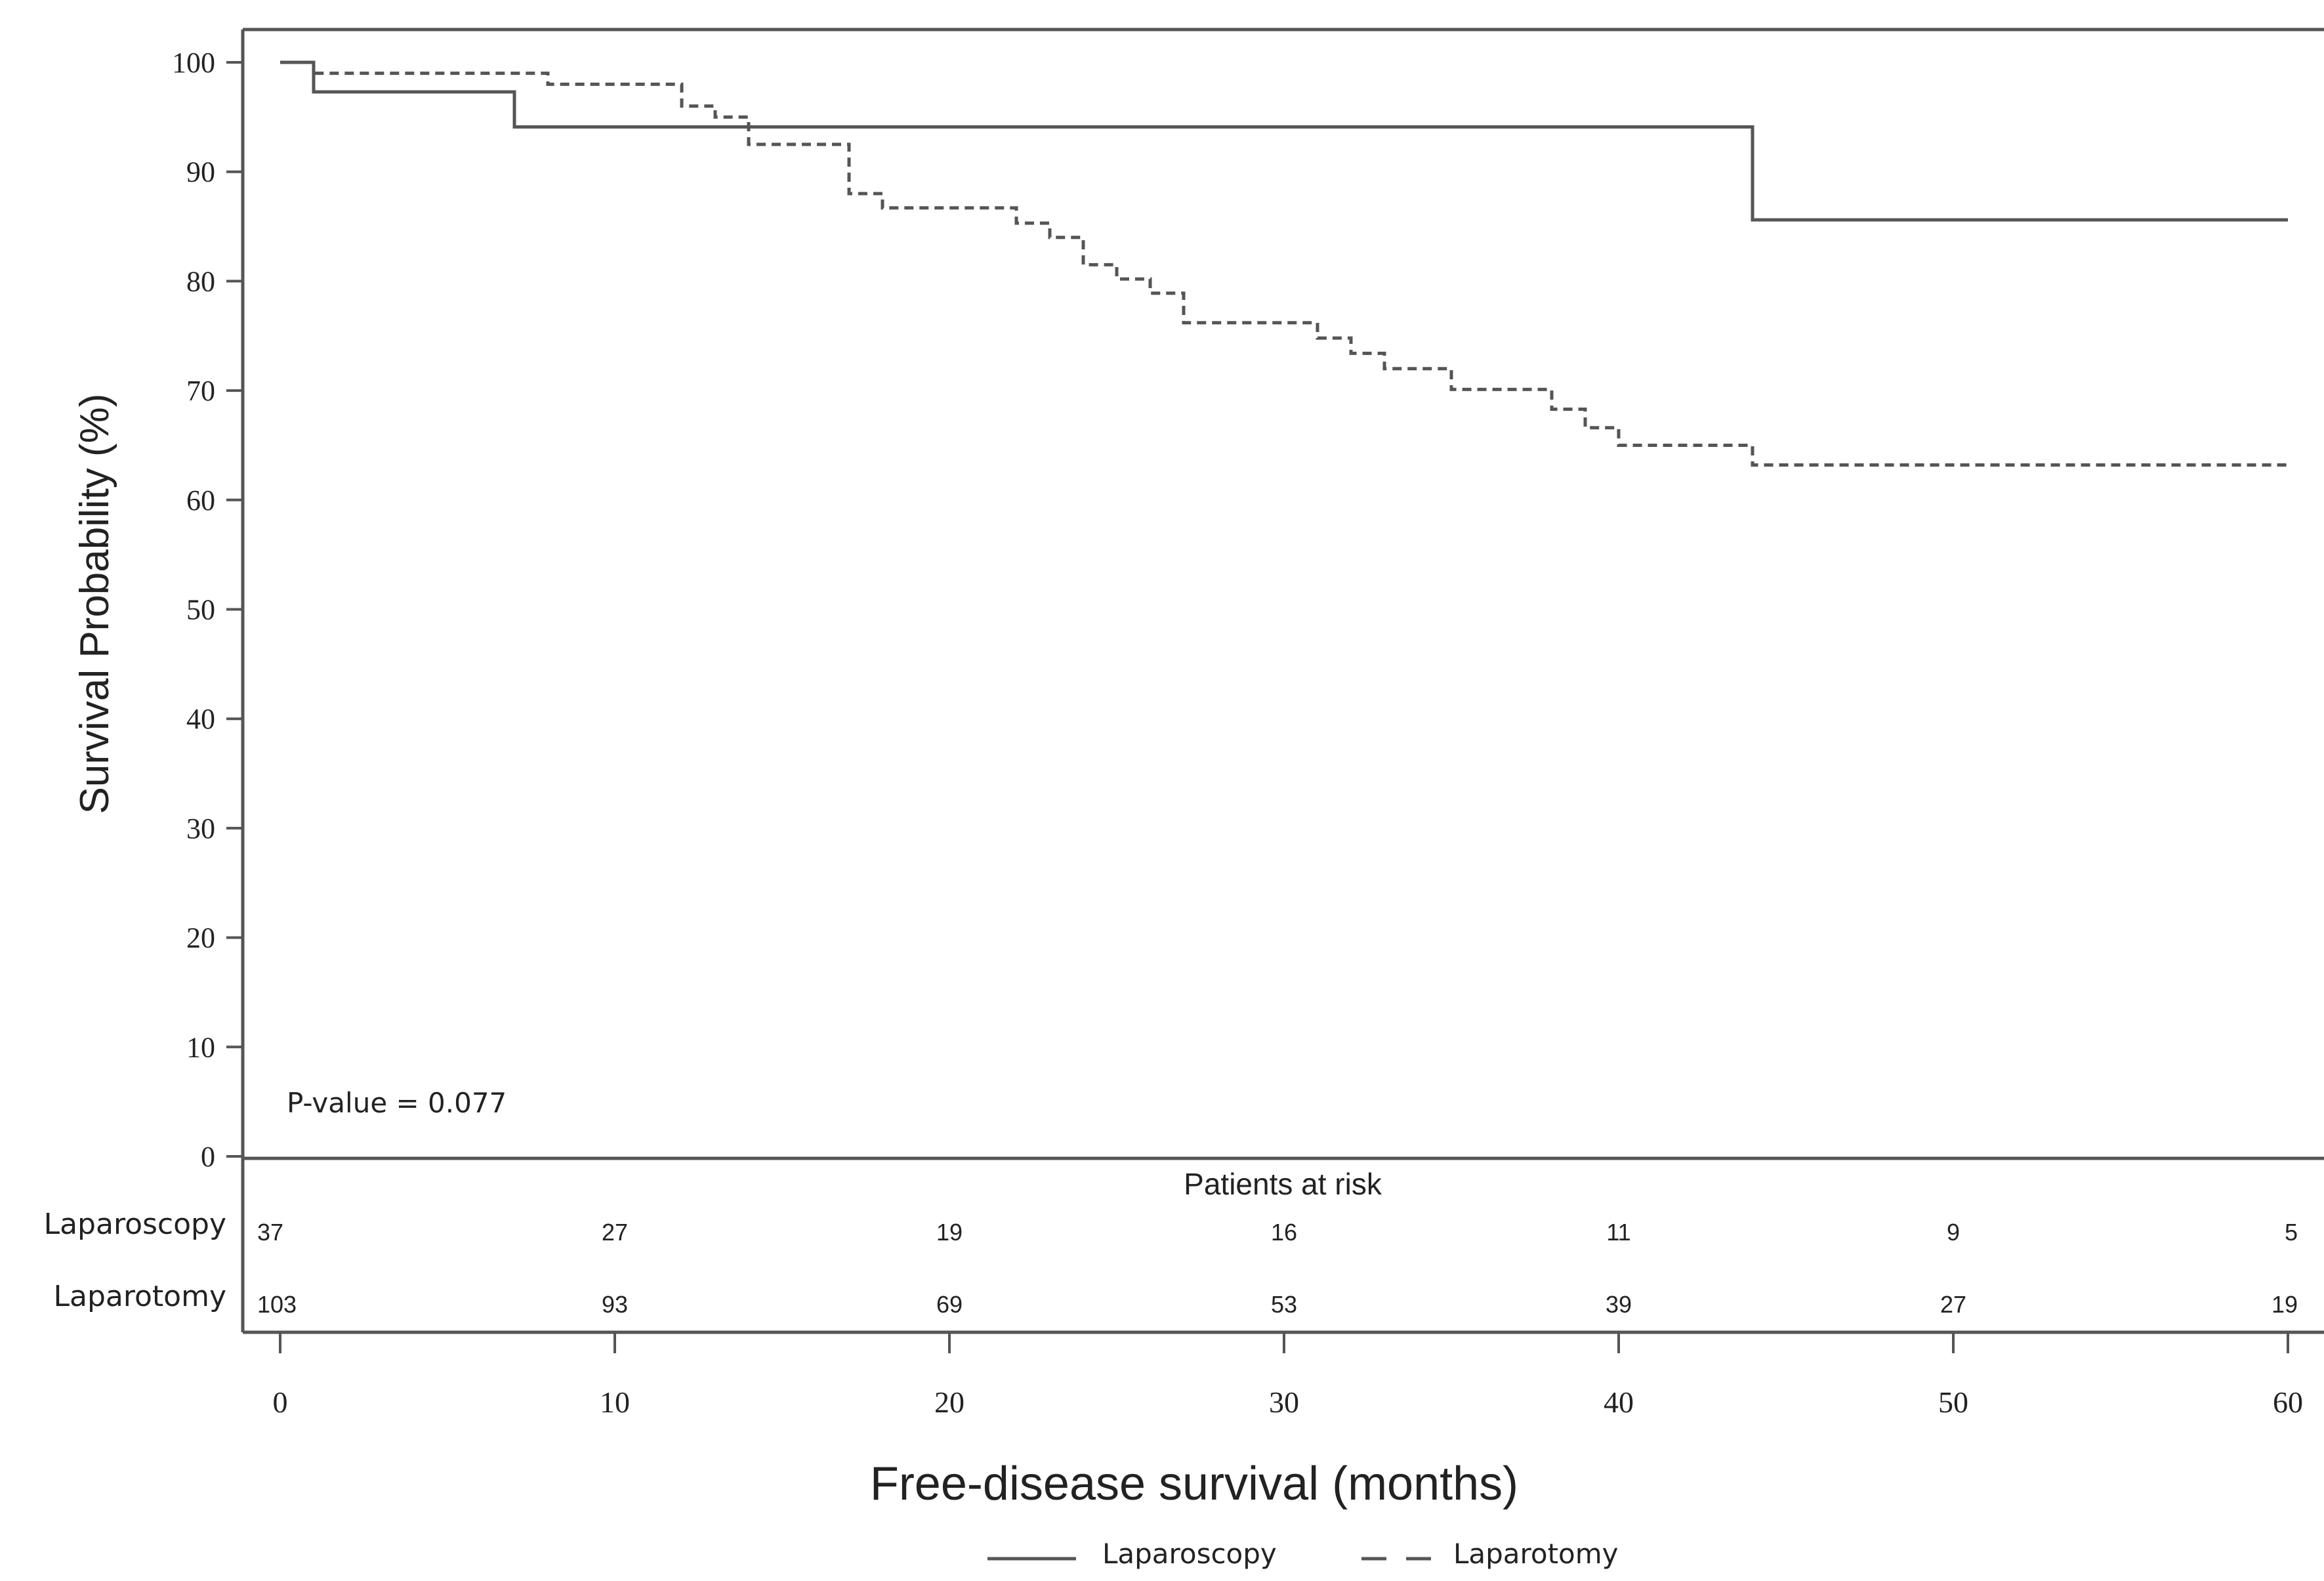 The height and width of the screenshot is (1581, 2324). Describe the element at coordinates (2291, 1232) in the screenshot. I see `risk-count: 5` at that location.